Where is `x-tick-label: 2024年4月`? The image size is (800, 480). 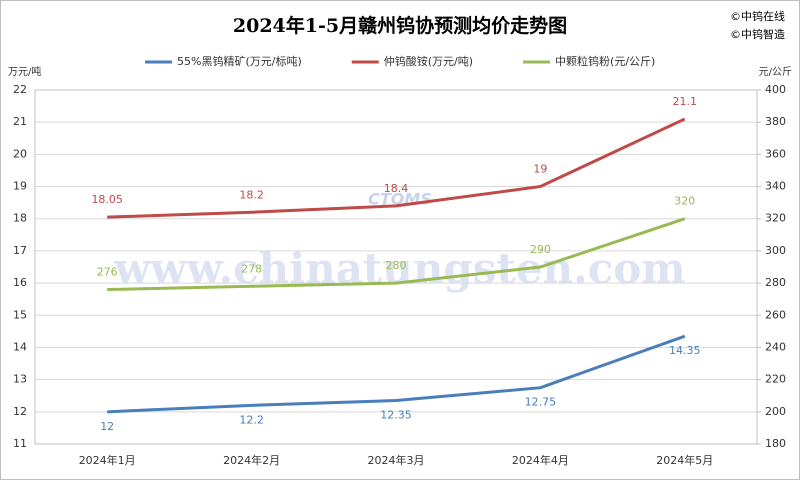 x-tick-label: 2024年4月 is located at coordinates (540, 460).